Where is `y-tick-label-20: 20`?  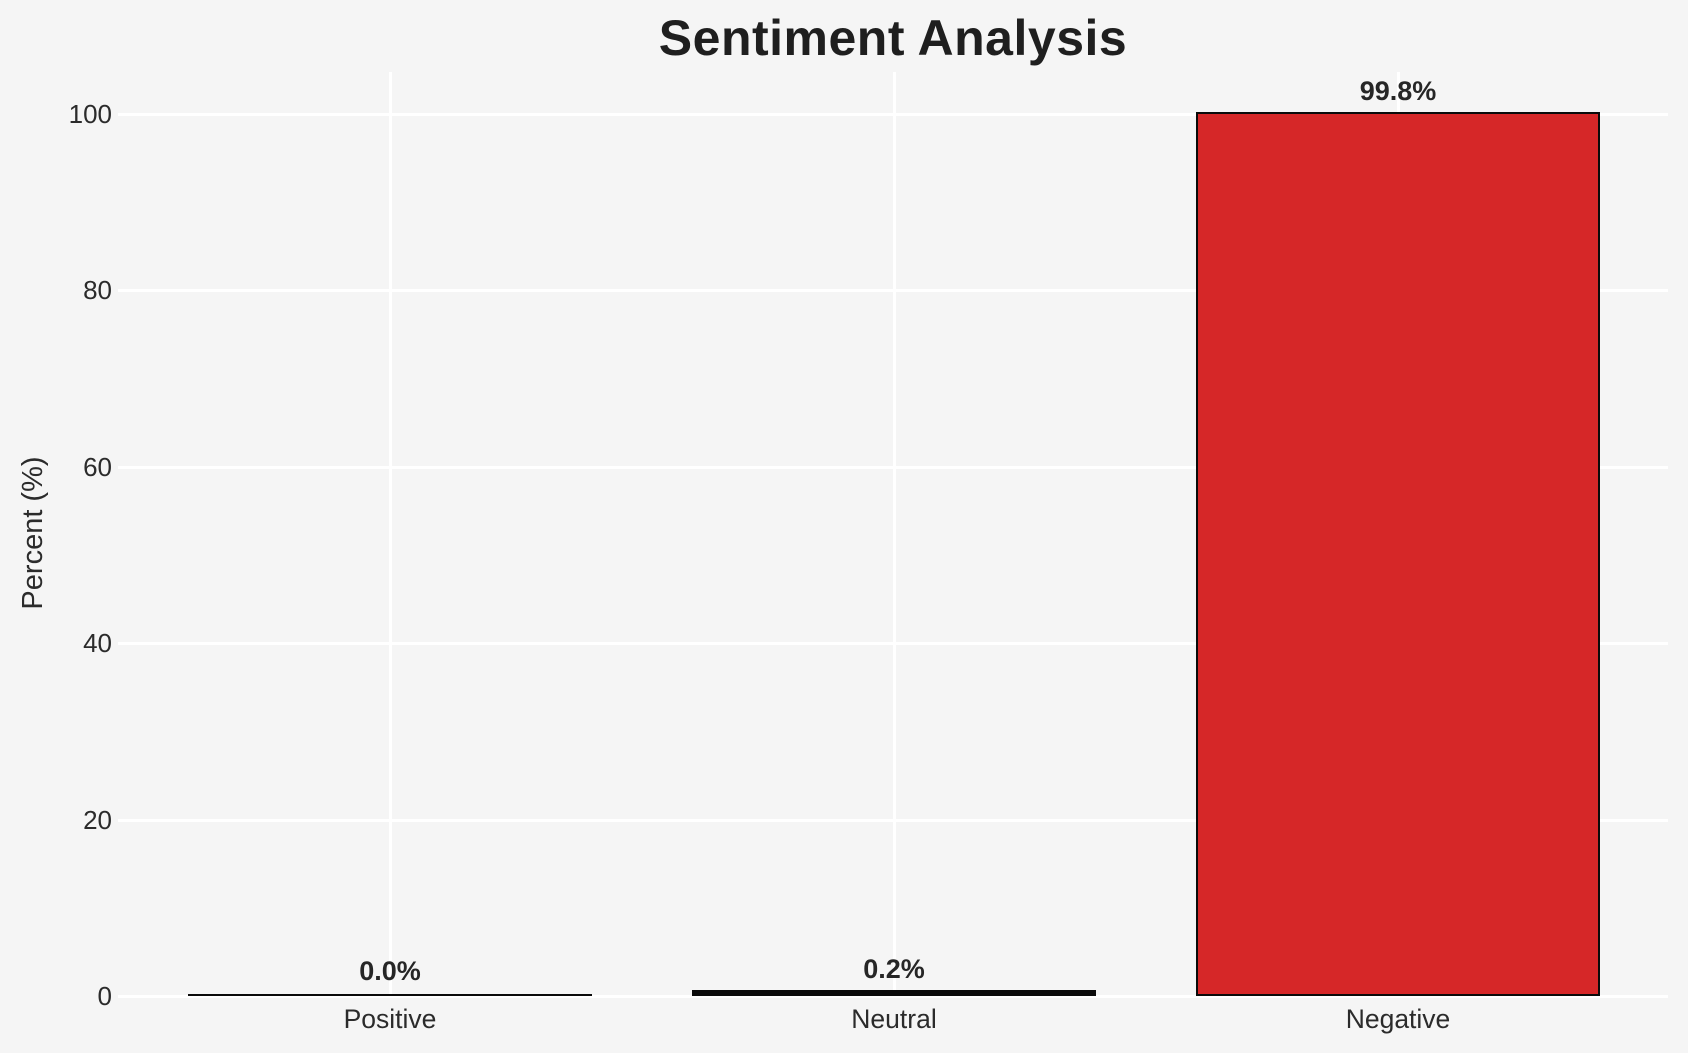
y-tick-label-20: 20 is located at coordinates (97, 820).